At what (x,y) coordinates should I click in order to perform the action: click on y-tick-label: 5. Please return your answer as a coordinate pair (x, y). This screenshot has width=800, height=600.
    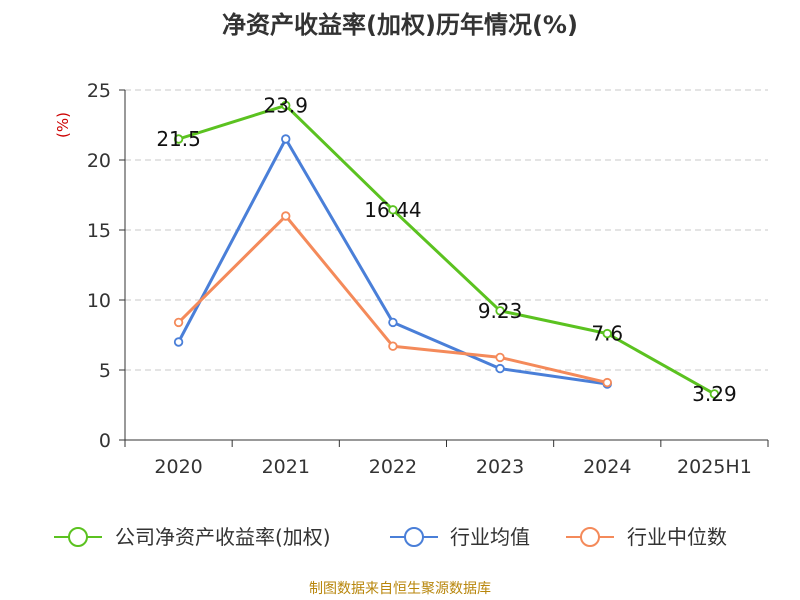
    Looking at the image, I should click on (105, 371).